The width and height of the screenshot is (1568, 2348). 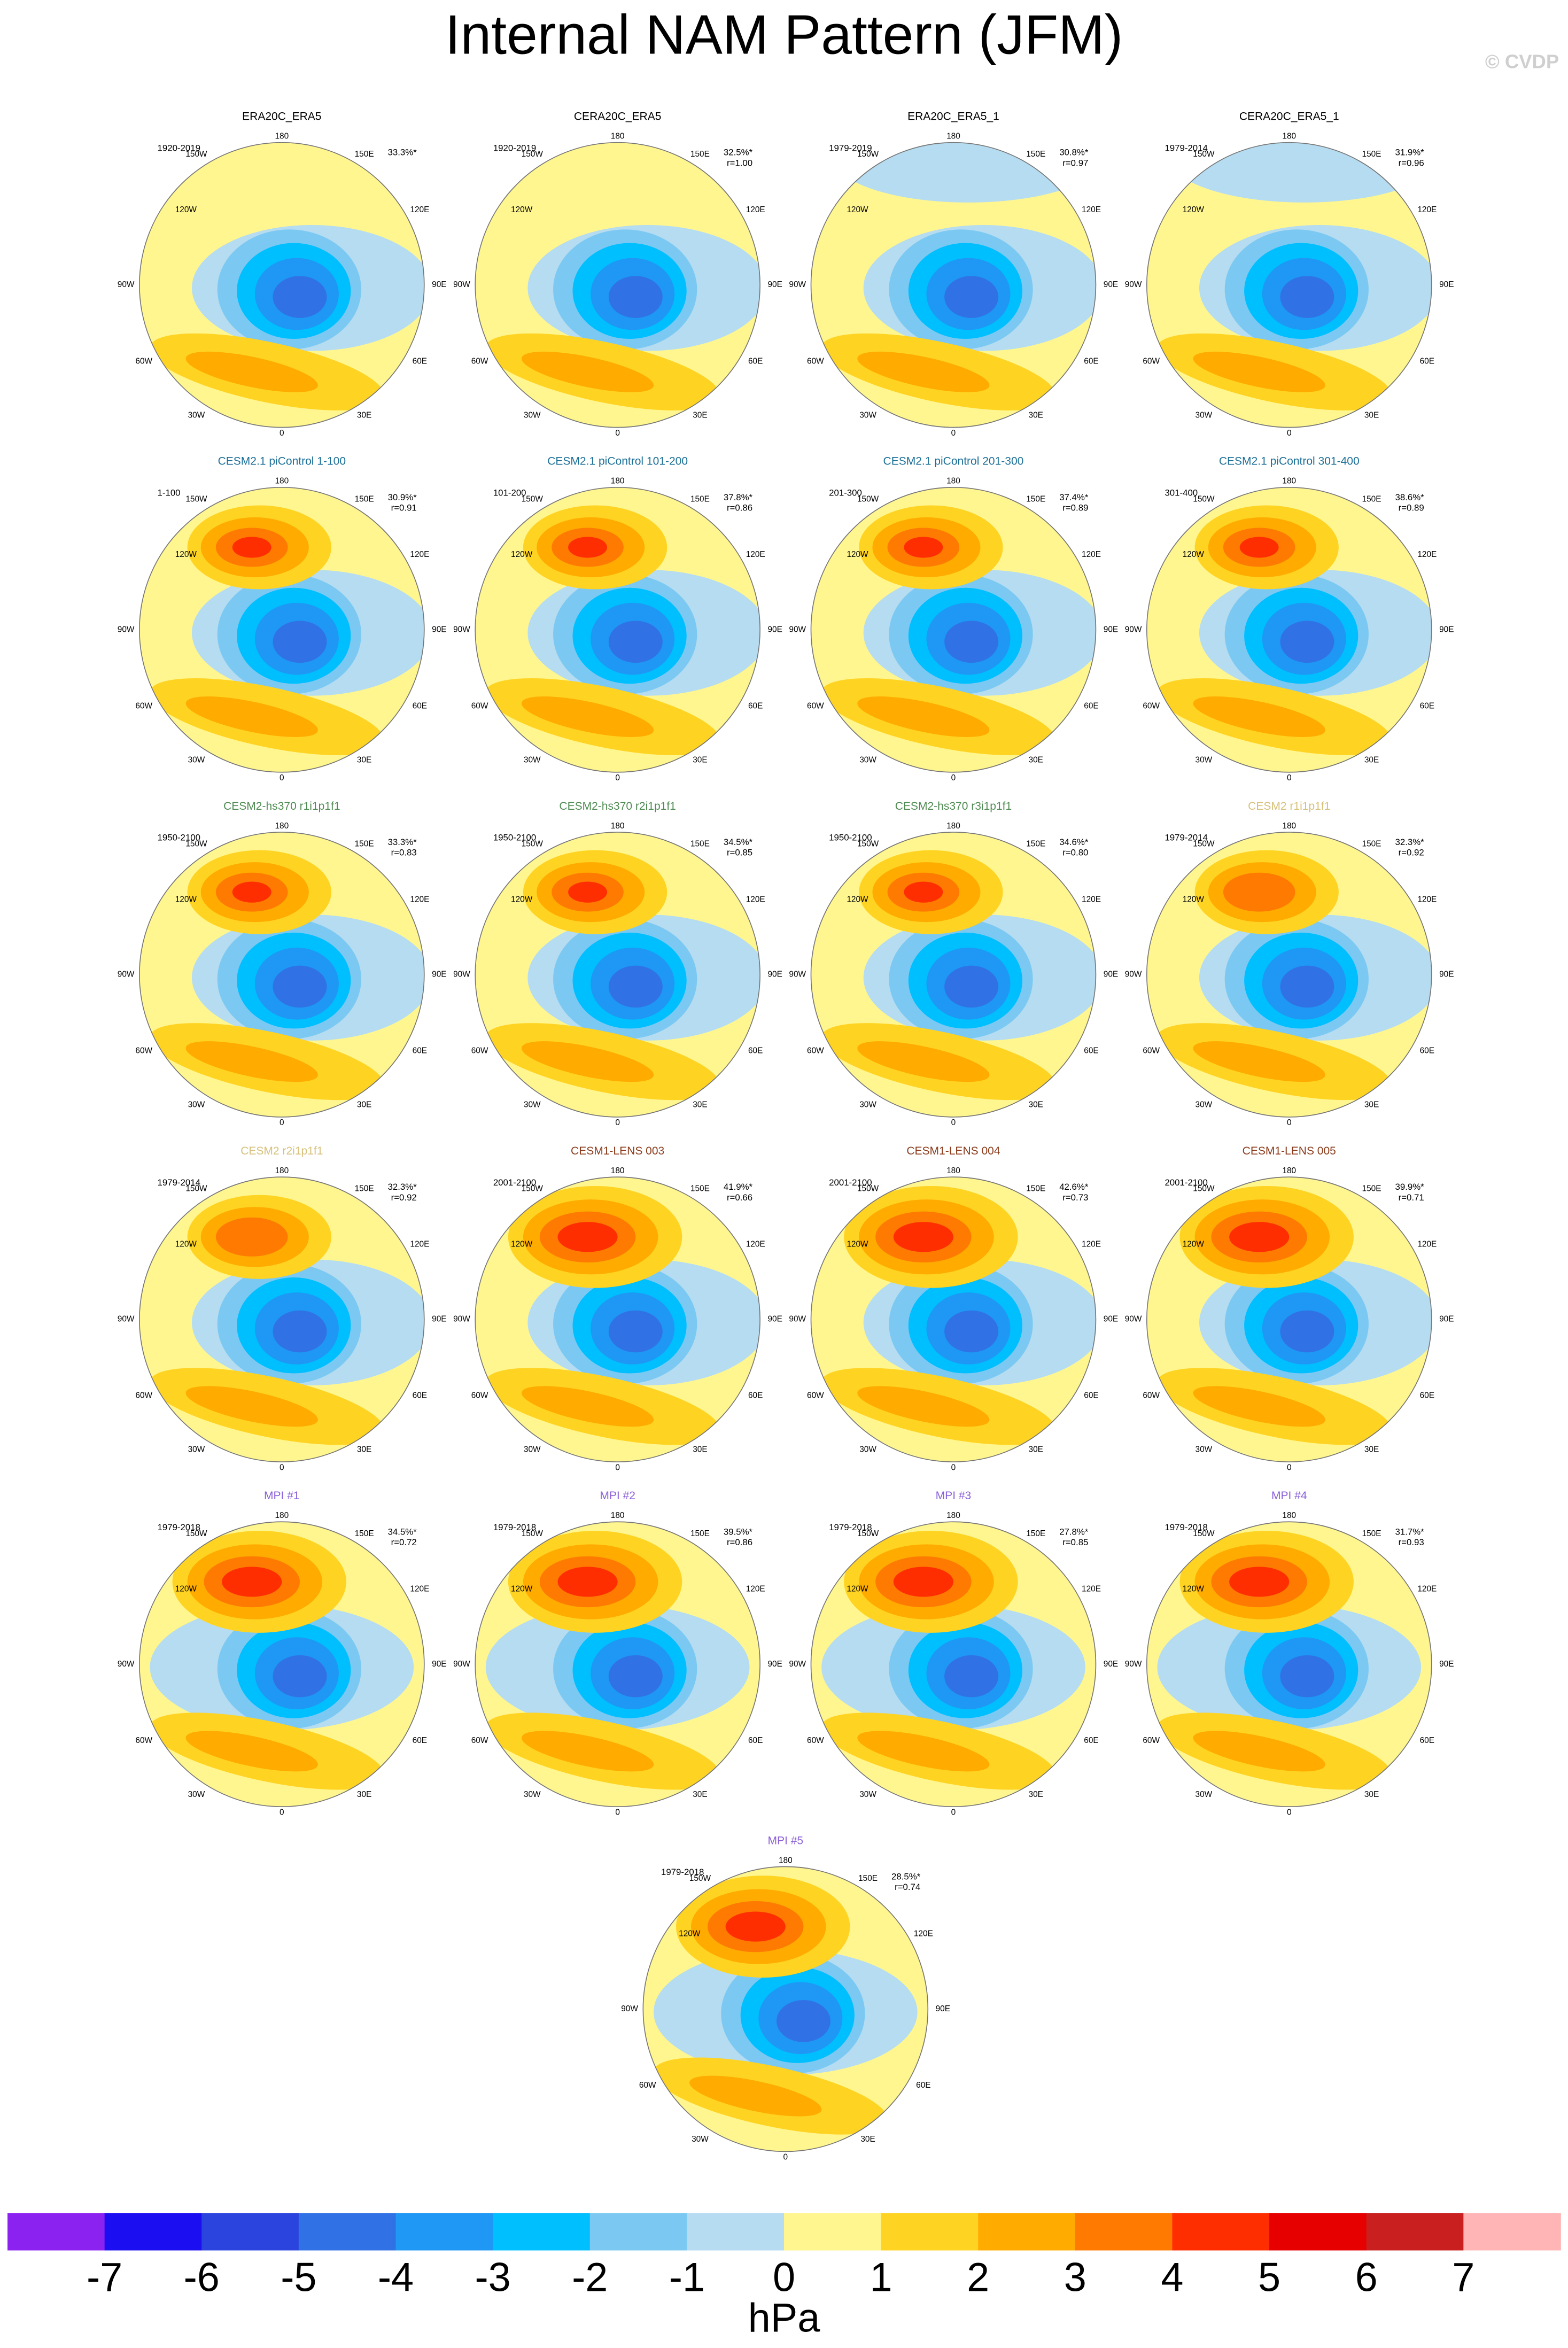 I want to click on panel-title: CERA20C_ERA5_1, so click(x=1289, y=117).